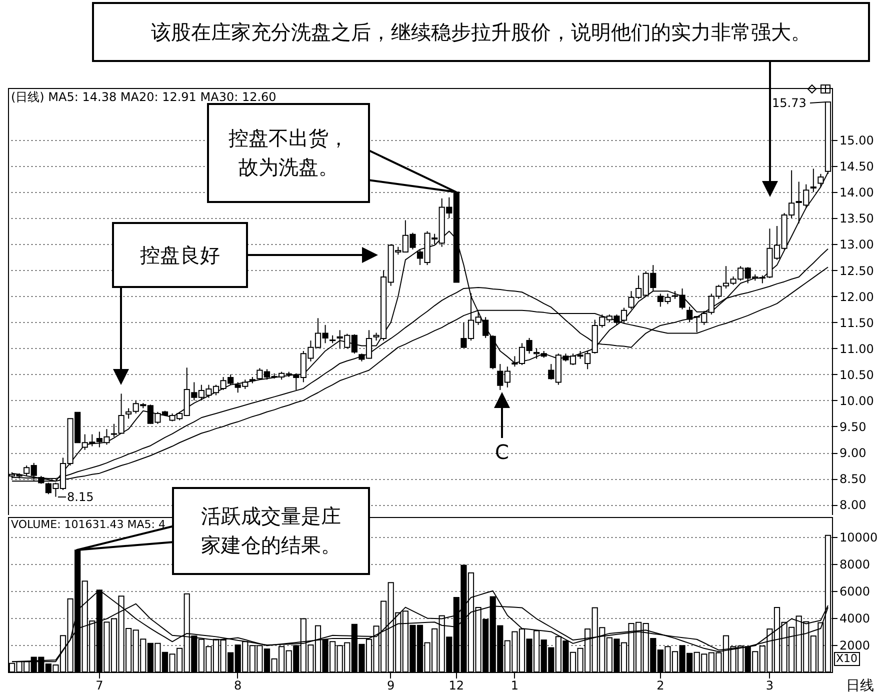 The height and width of the screenshot is (698, 892). What do you see at coordinates (855, 645) in the screenshot?
I see `y-tick-label: 2000` at bounding box center [855, 645].